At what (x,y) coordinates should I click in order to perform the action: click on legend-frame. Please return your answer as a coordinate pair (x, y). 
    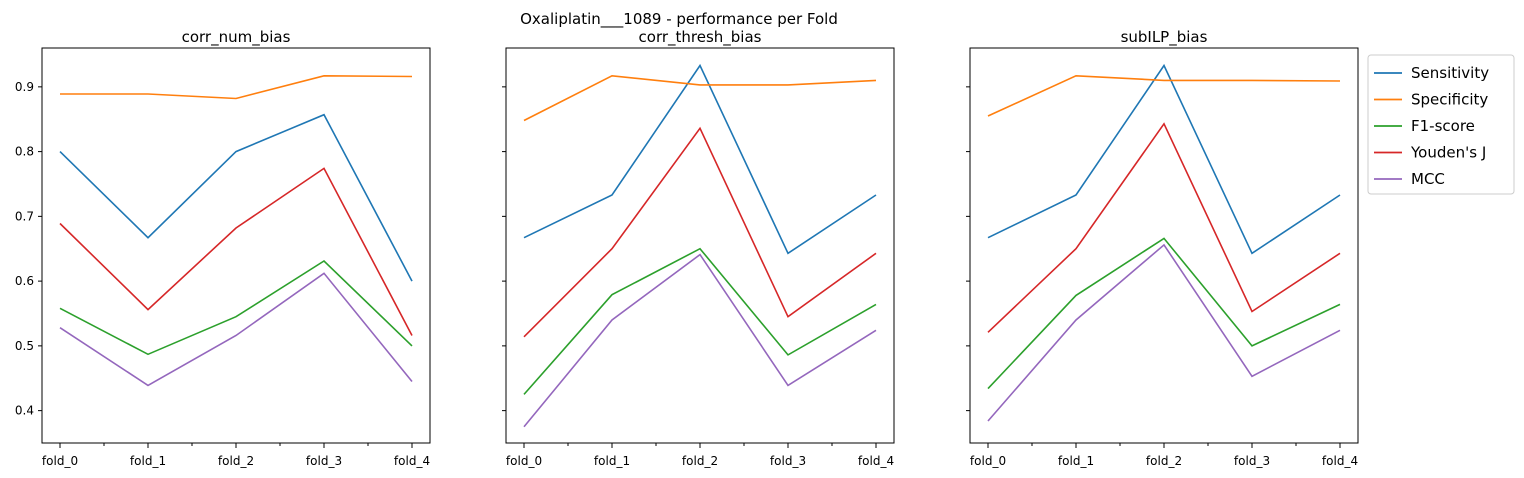
    Looking at the image, I should click on (1441, 124).